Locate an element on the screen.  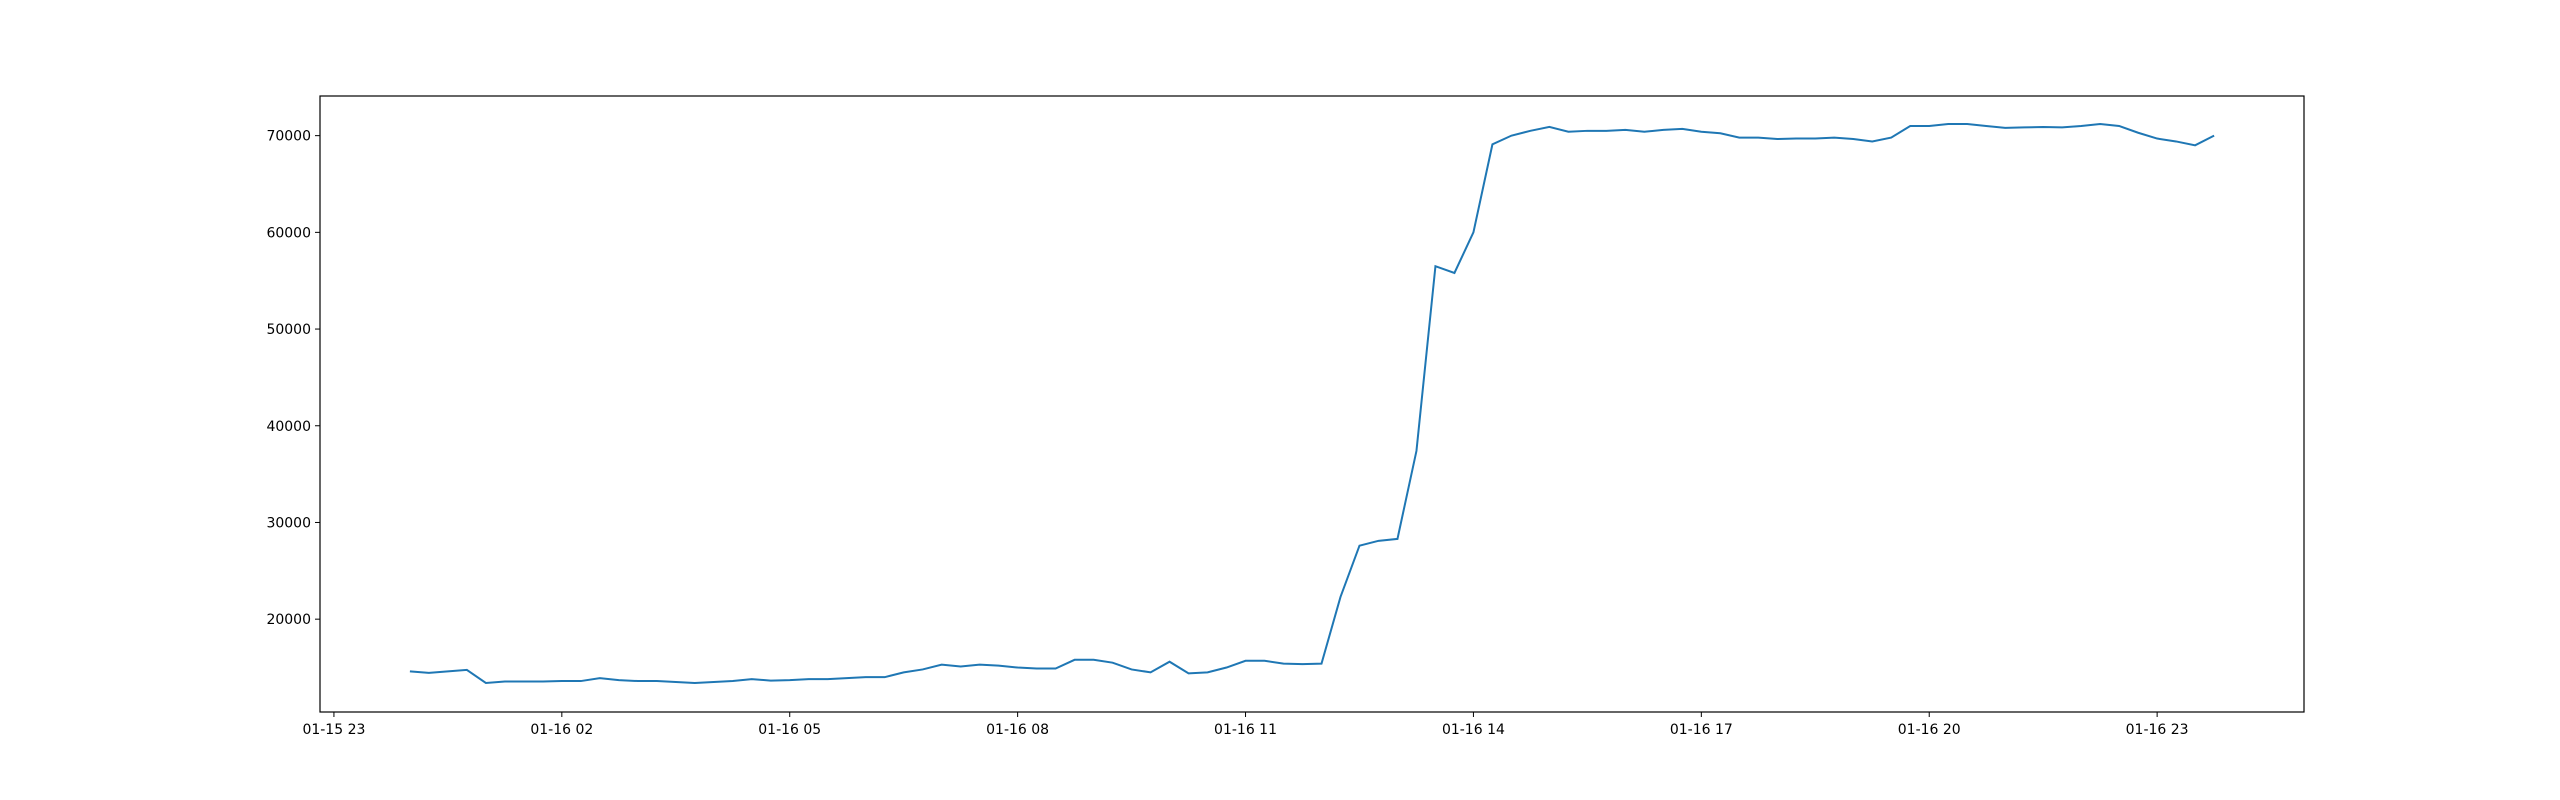
y-tick-label: 20000 is located at coordinates (288, 620).